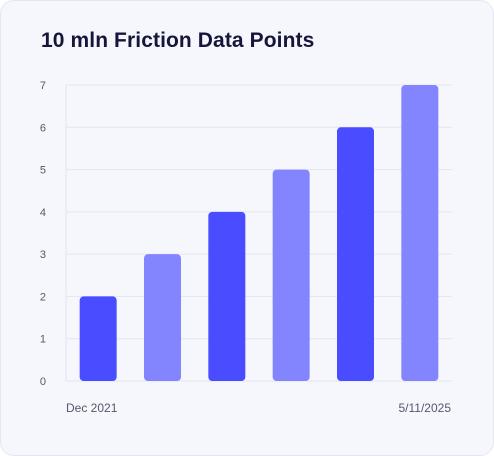 The image size is (494, 456). Describe the element at coordinates (43, 128) in the screenshot. I see `y-tick-label: 6` at that location.